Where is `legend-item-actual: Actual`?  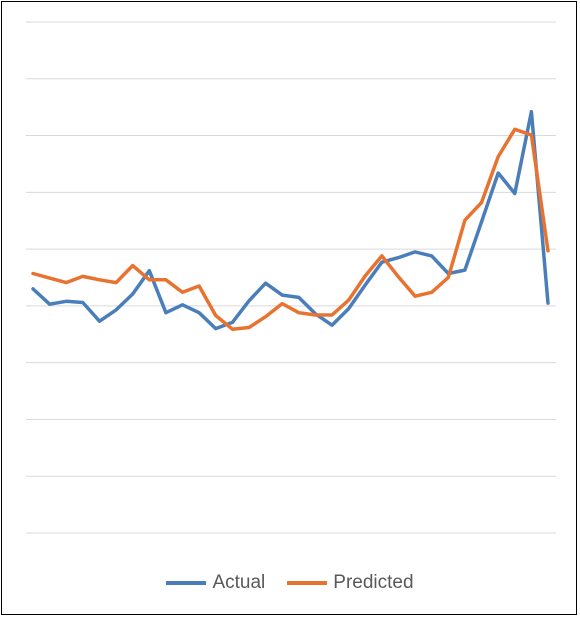
legend-item-actual: Actual is located at coordinates (215, 583).